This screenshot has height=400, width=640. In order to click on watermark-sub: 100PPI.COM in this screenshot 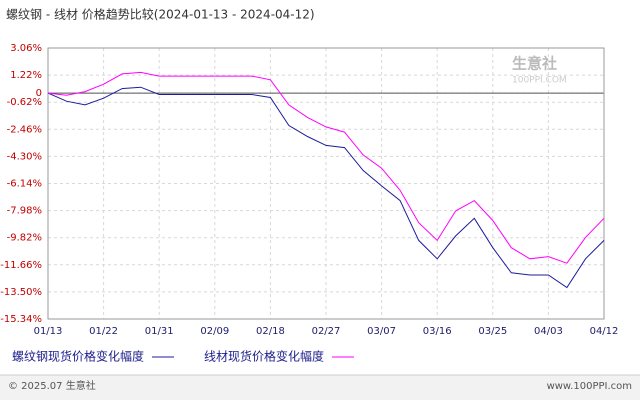, I will do `click(539, 81)`.